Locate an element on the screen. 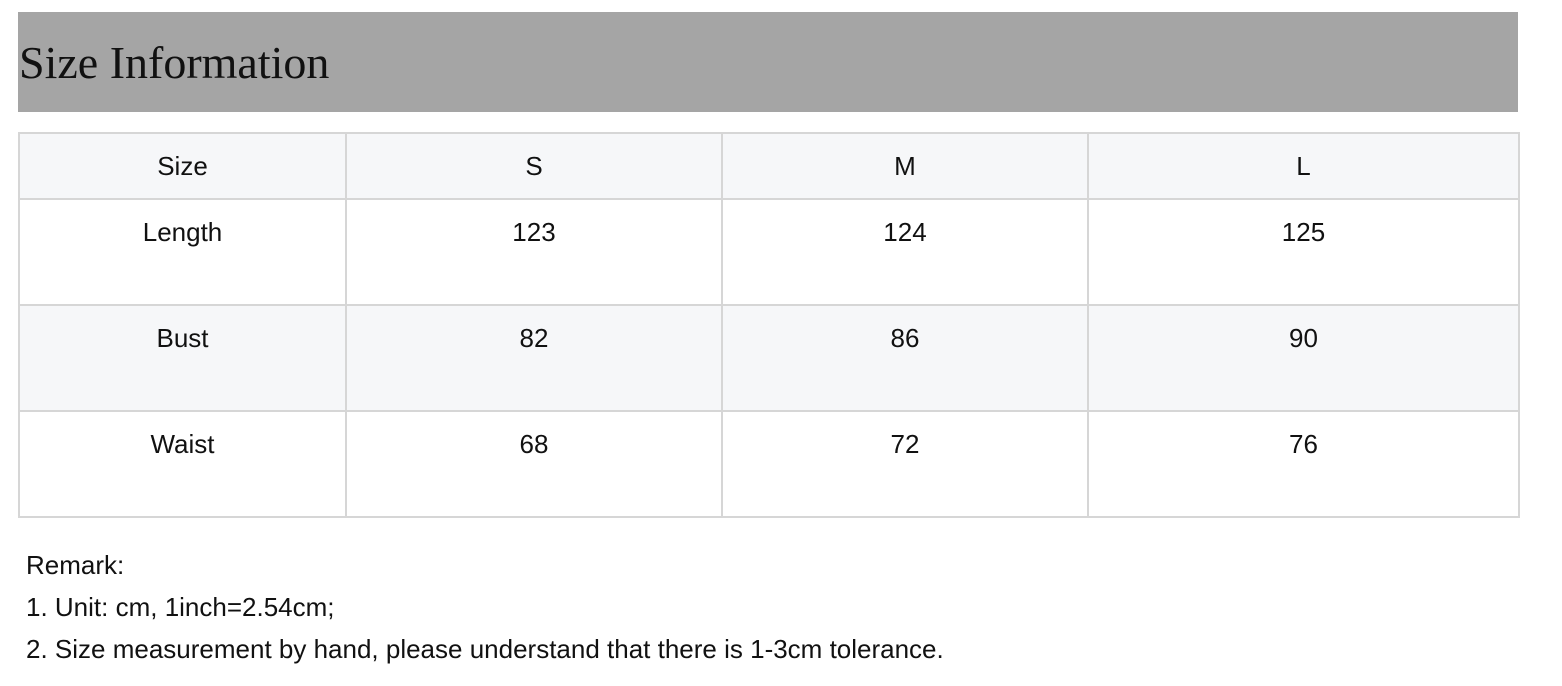 Image resolution: width=1562 pixels, height=686 pixels. table-cell: 124 is located at coordinates (905, 252).